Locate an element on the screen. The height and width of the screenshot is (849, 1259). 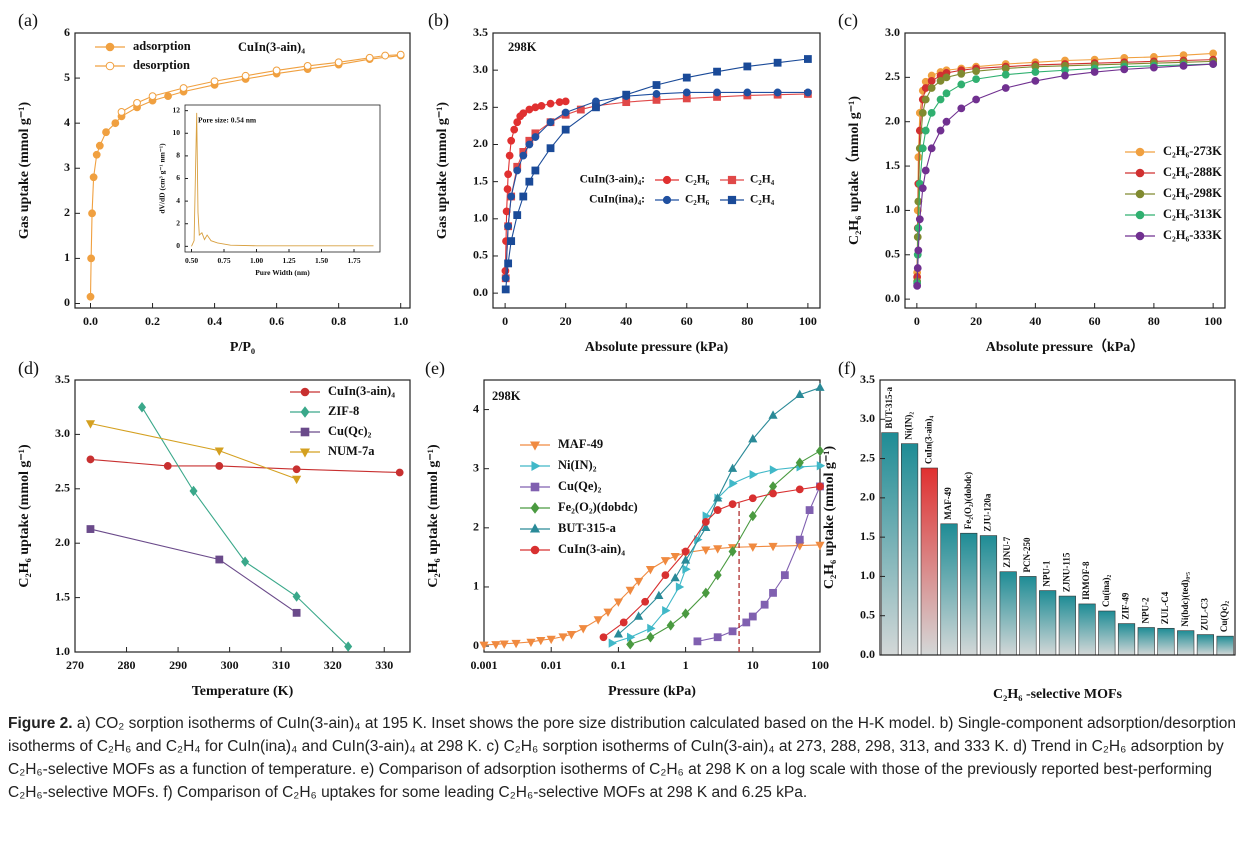
bar-label: Ni(IN)₂ is located at coordinates (909, 426).